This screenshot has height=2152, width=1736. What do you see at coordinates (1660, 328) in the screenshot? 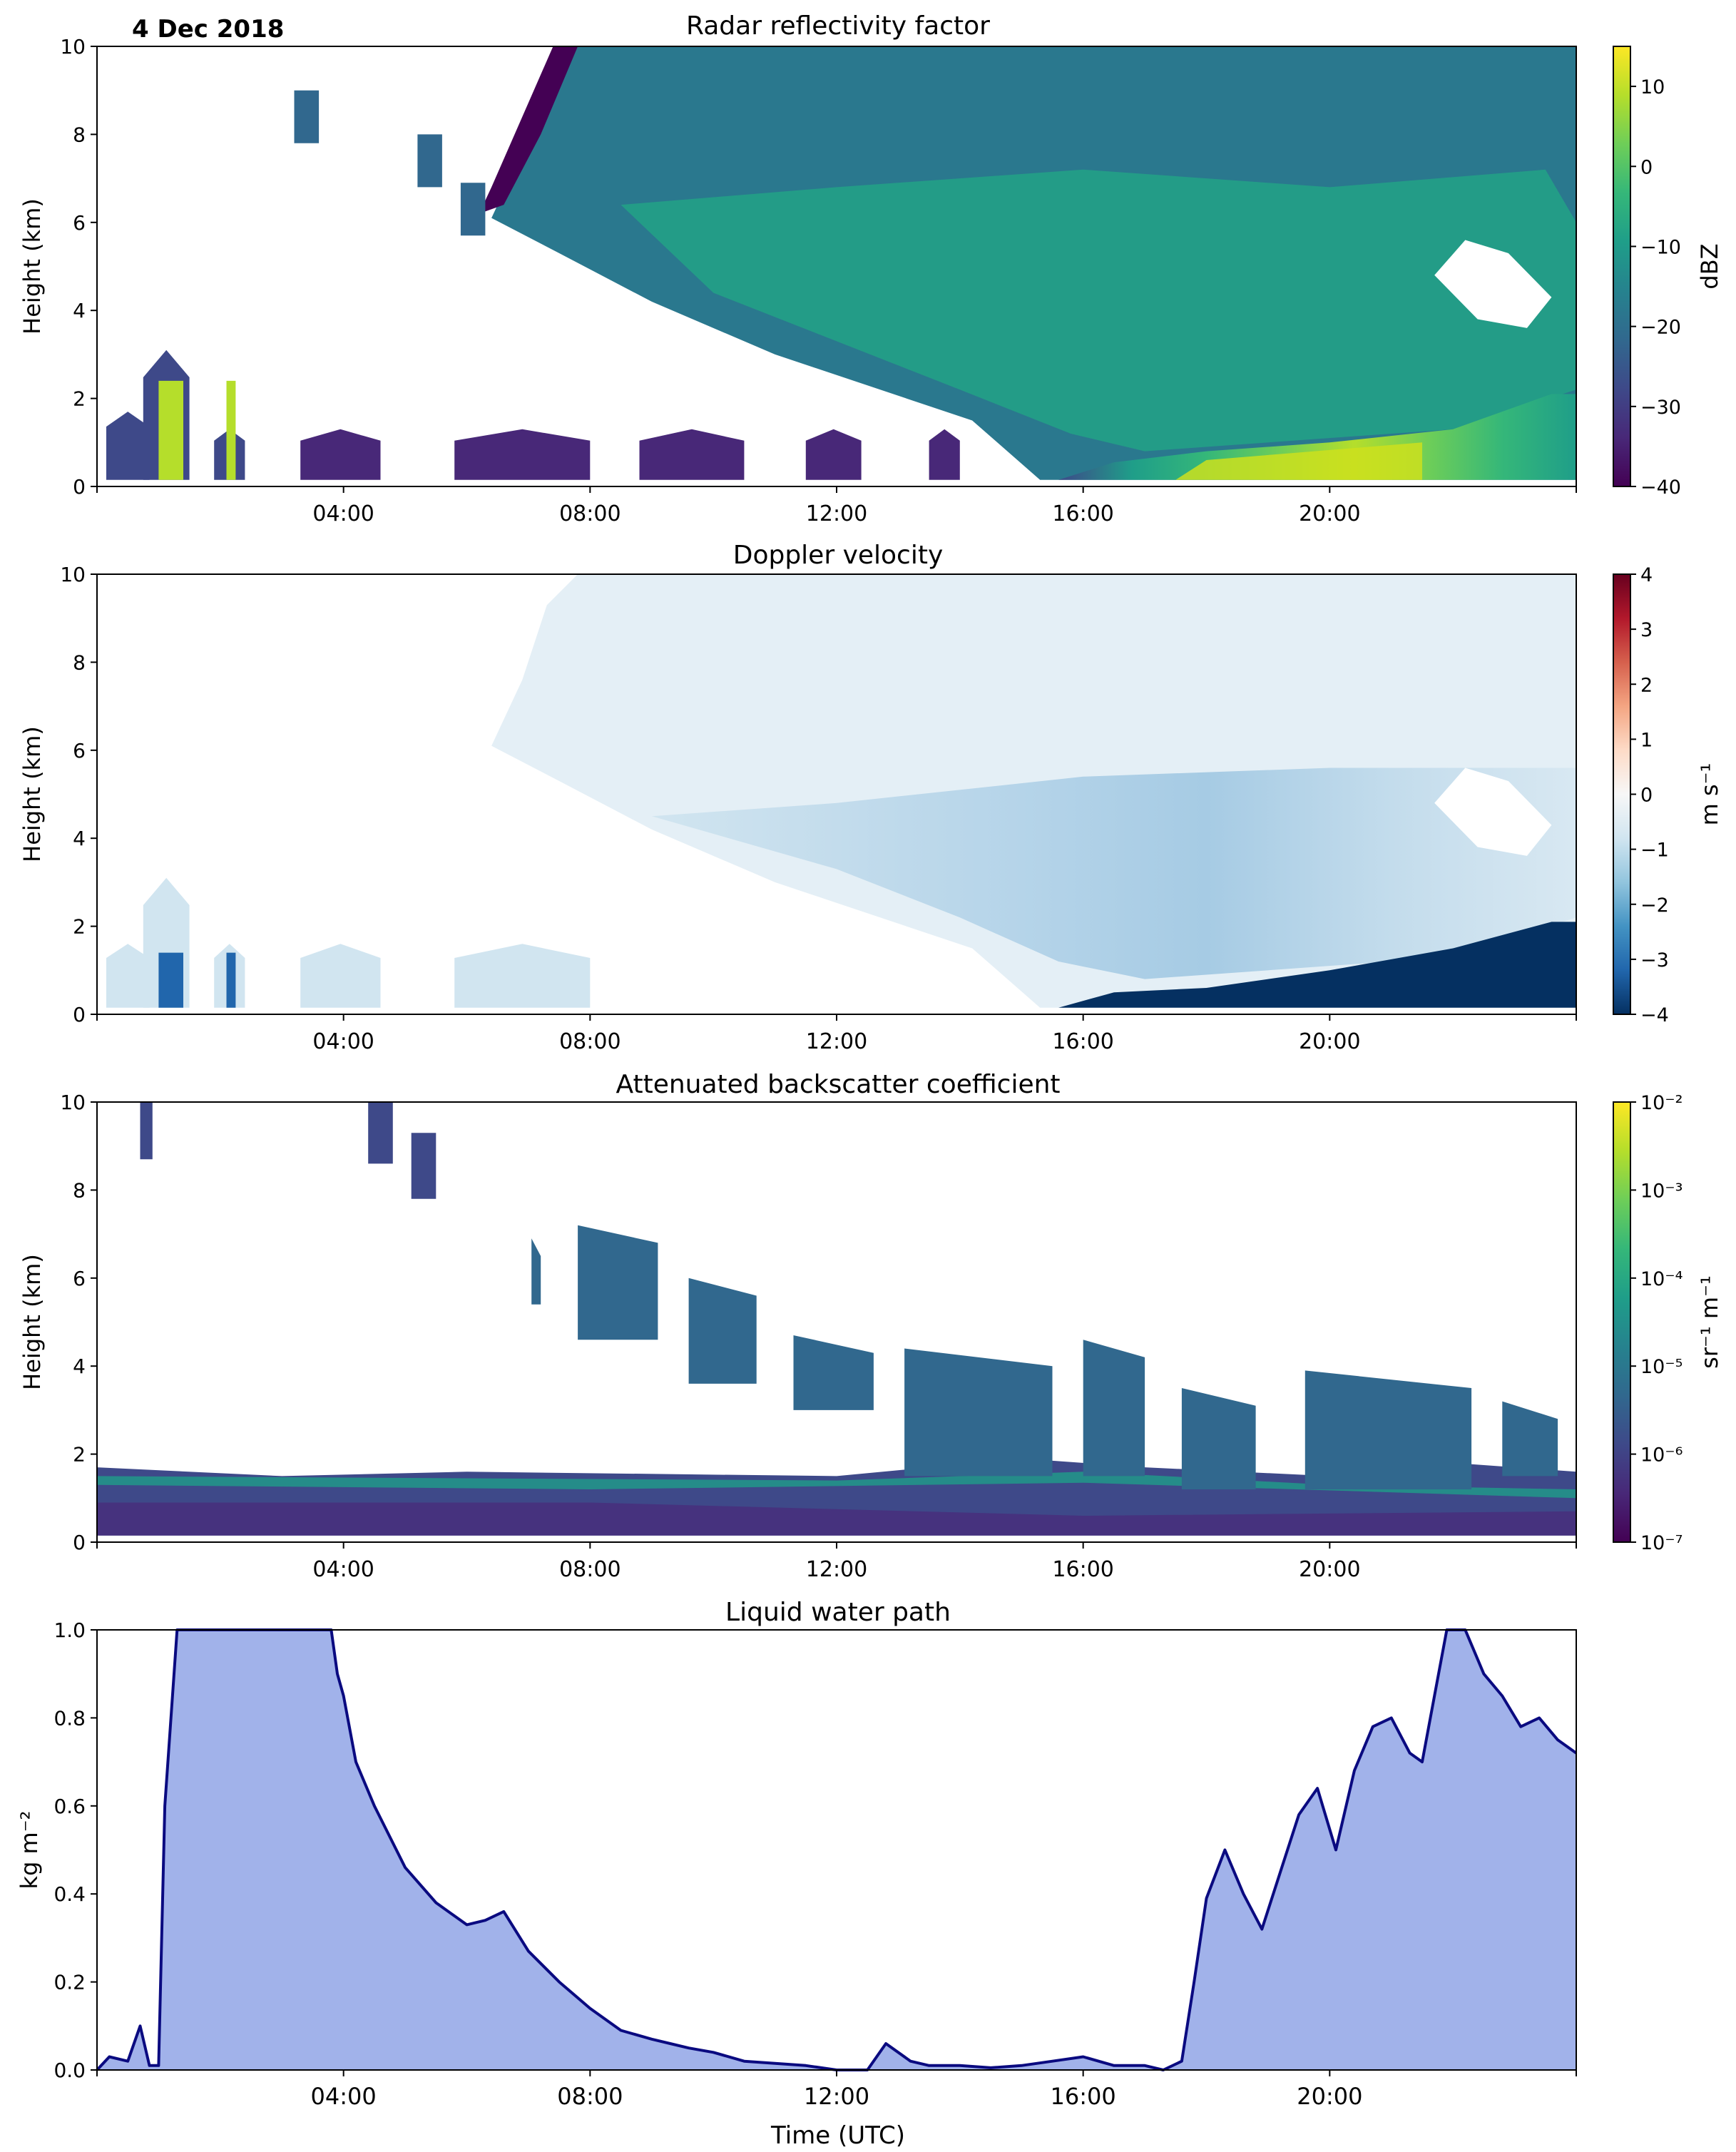
I see `colorbar-tick-label: −20` at bounding box center [1660, 328].